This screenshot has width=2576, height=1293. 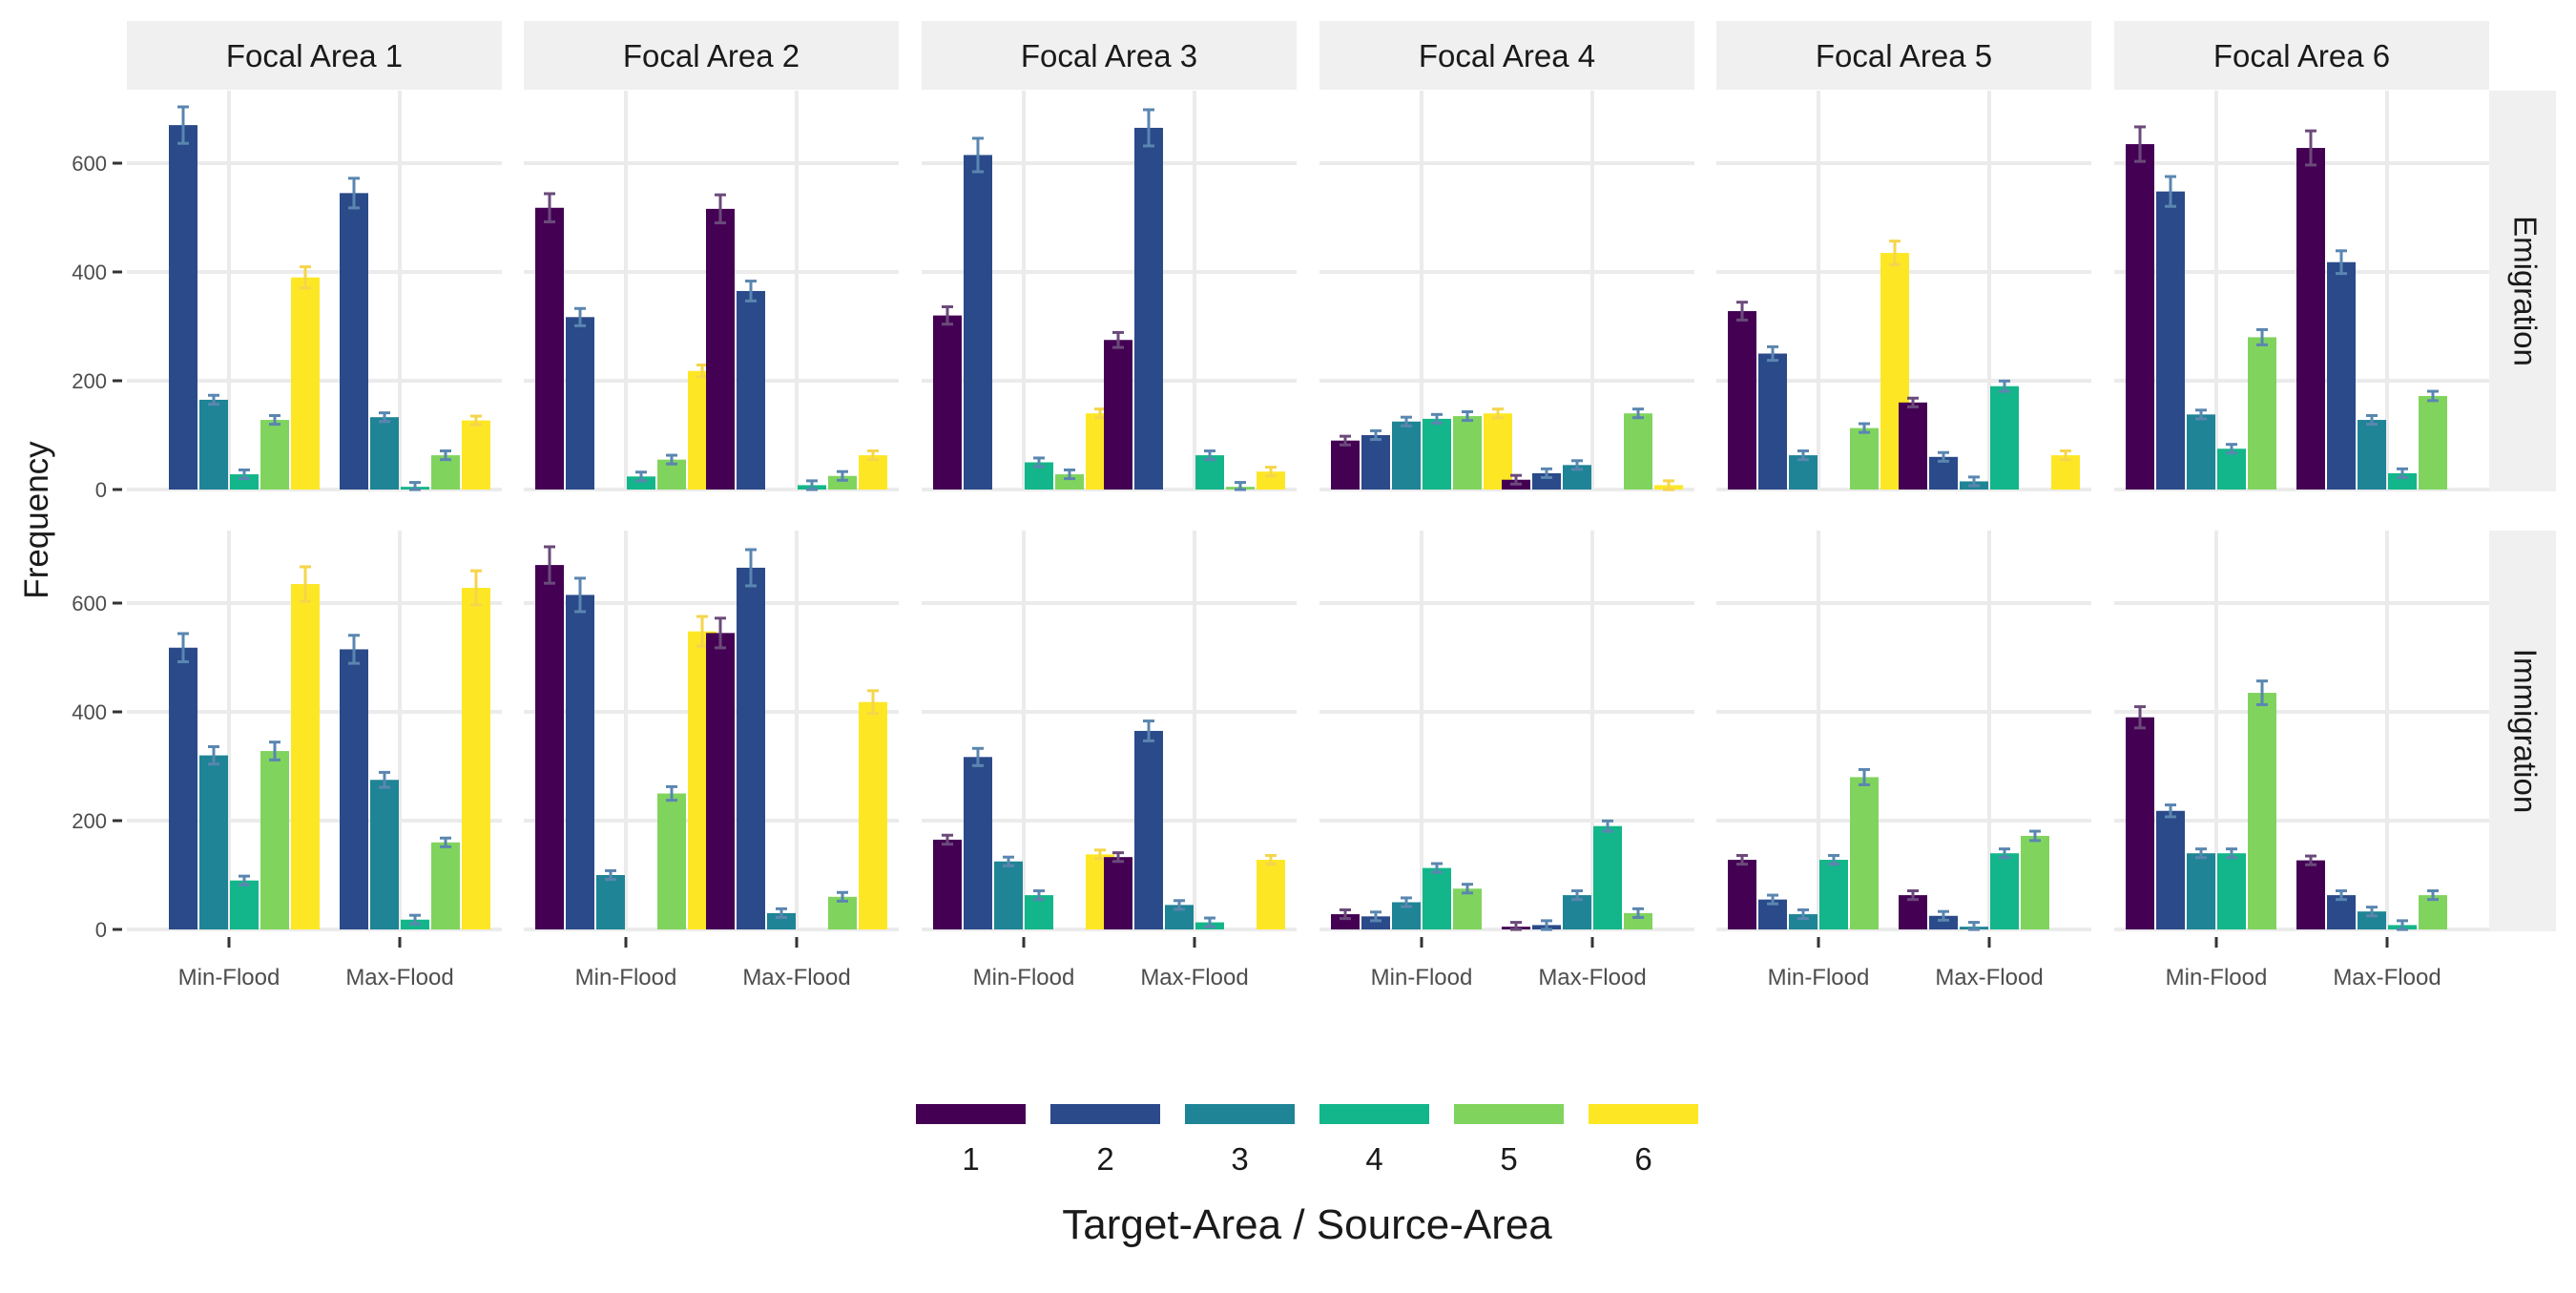 What do you see at coordinates (2525, 291) in the screenshot?
I see `row-label: Emigration` at bounding box center [2525, 291].